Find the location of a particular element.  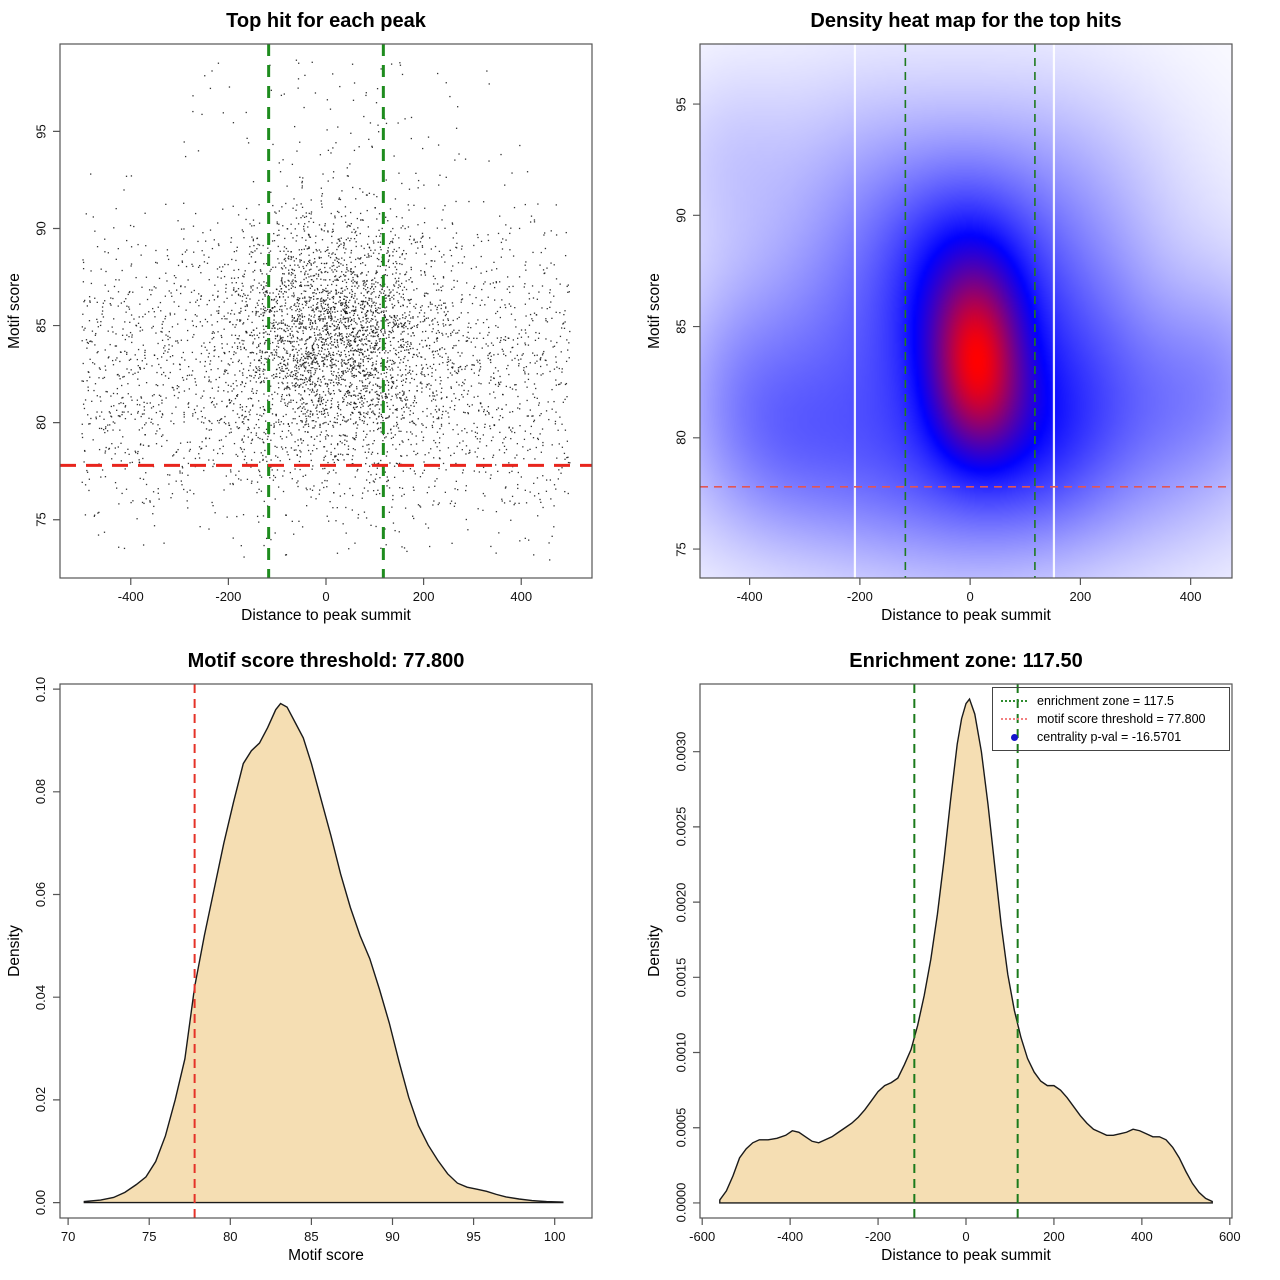

legend-label: enrichment zone = 117.5 is located at coordinates (1106, 701).